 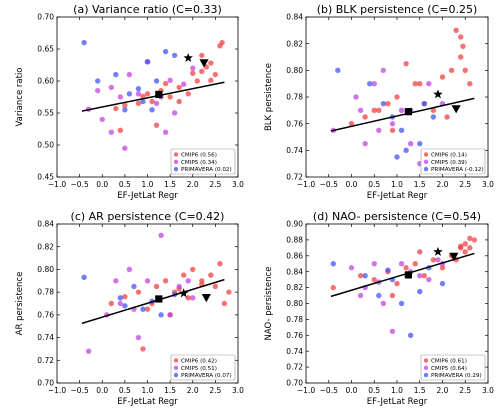 I want to click on legend-entry: CMIP5 (0.64), so click(x=449, y=369).